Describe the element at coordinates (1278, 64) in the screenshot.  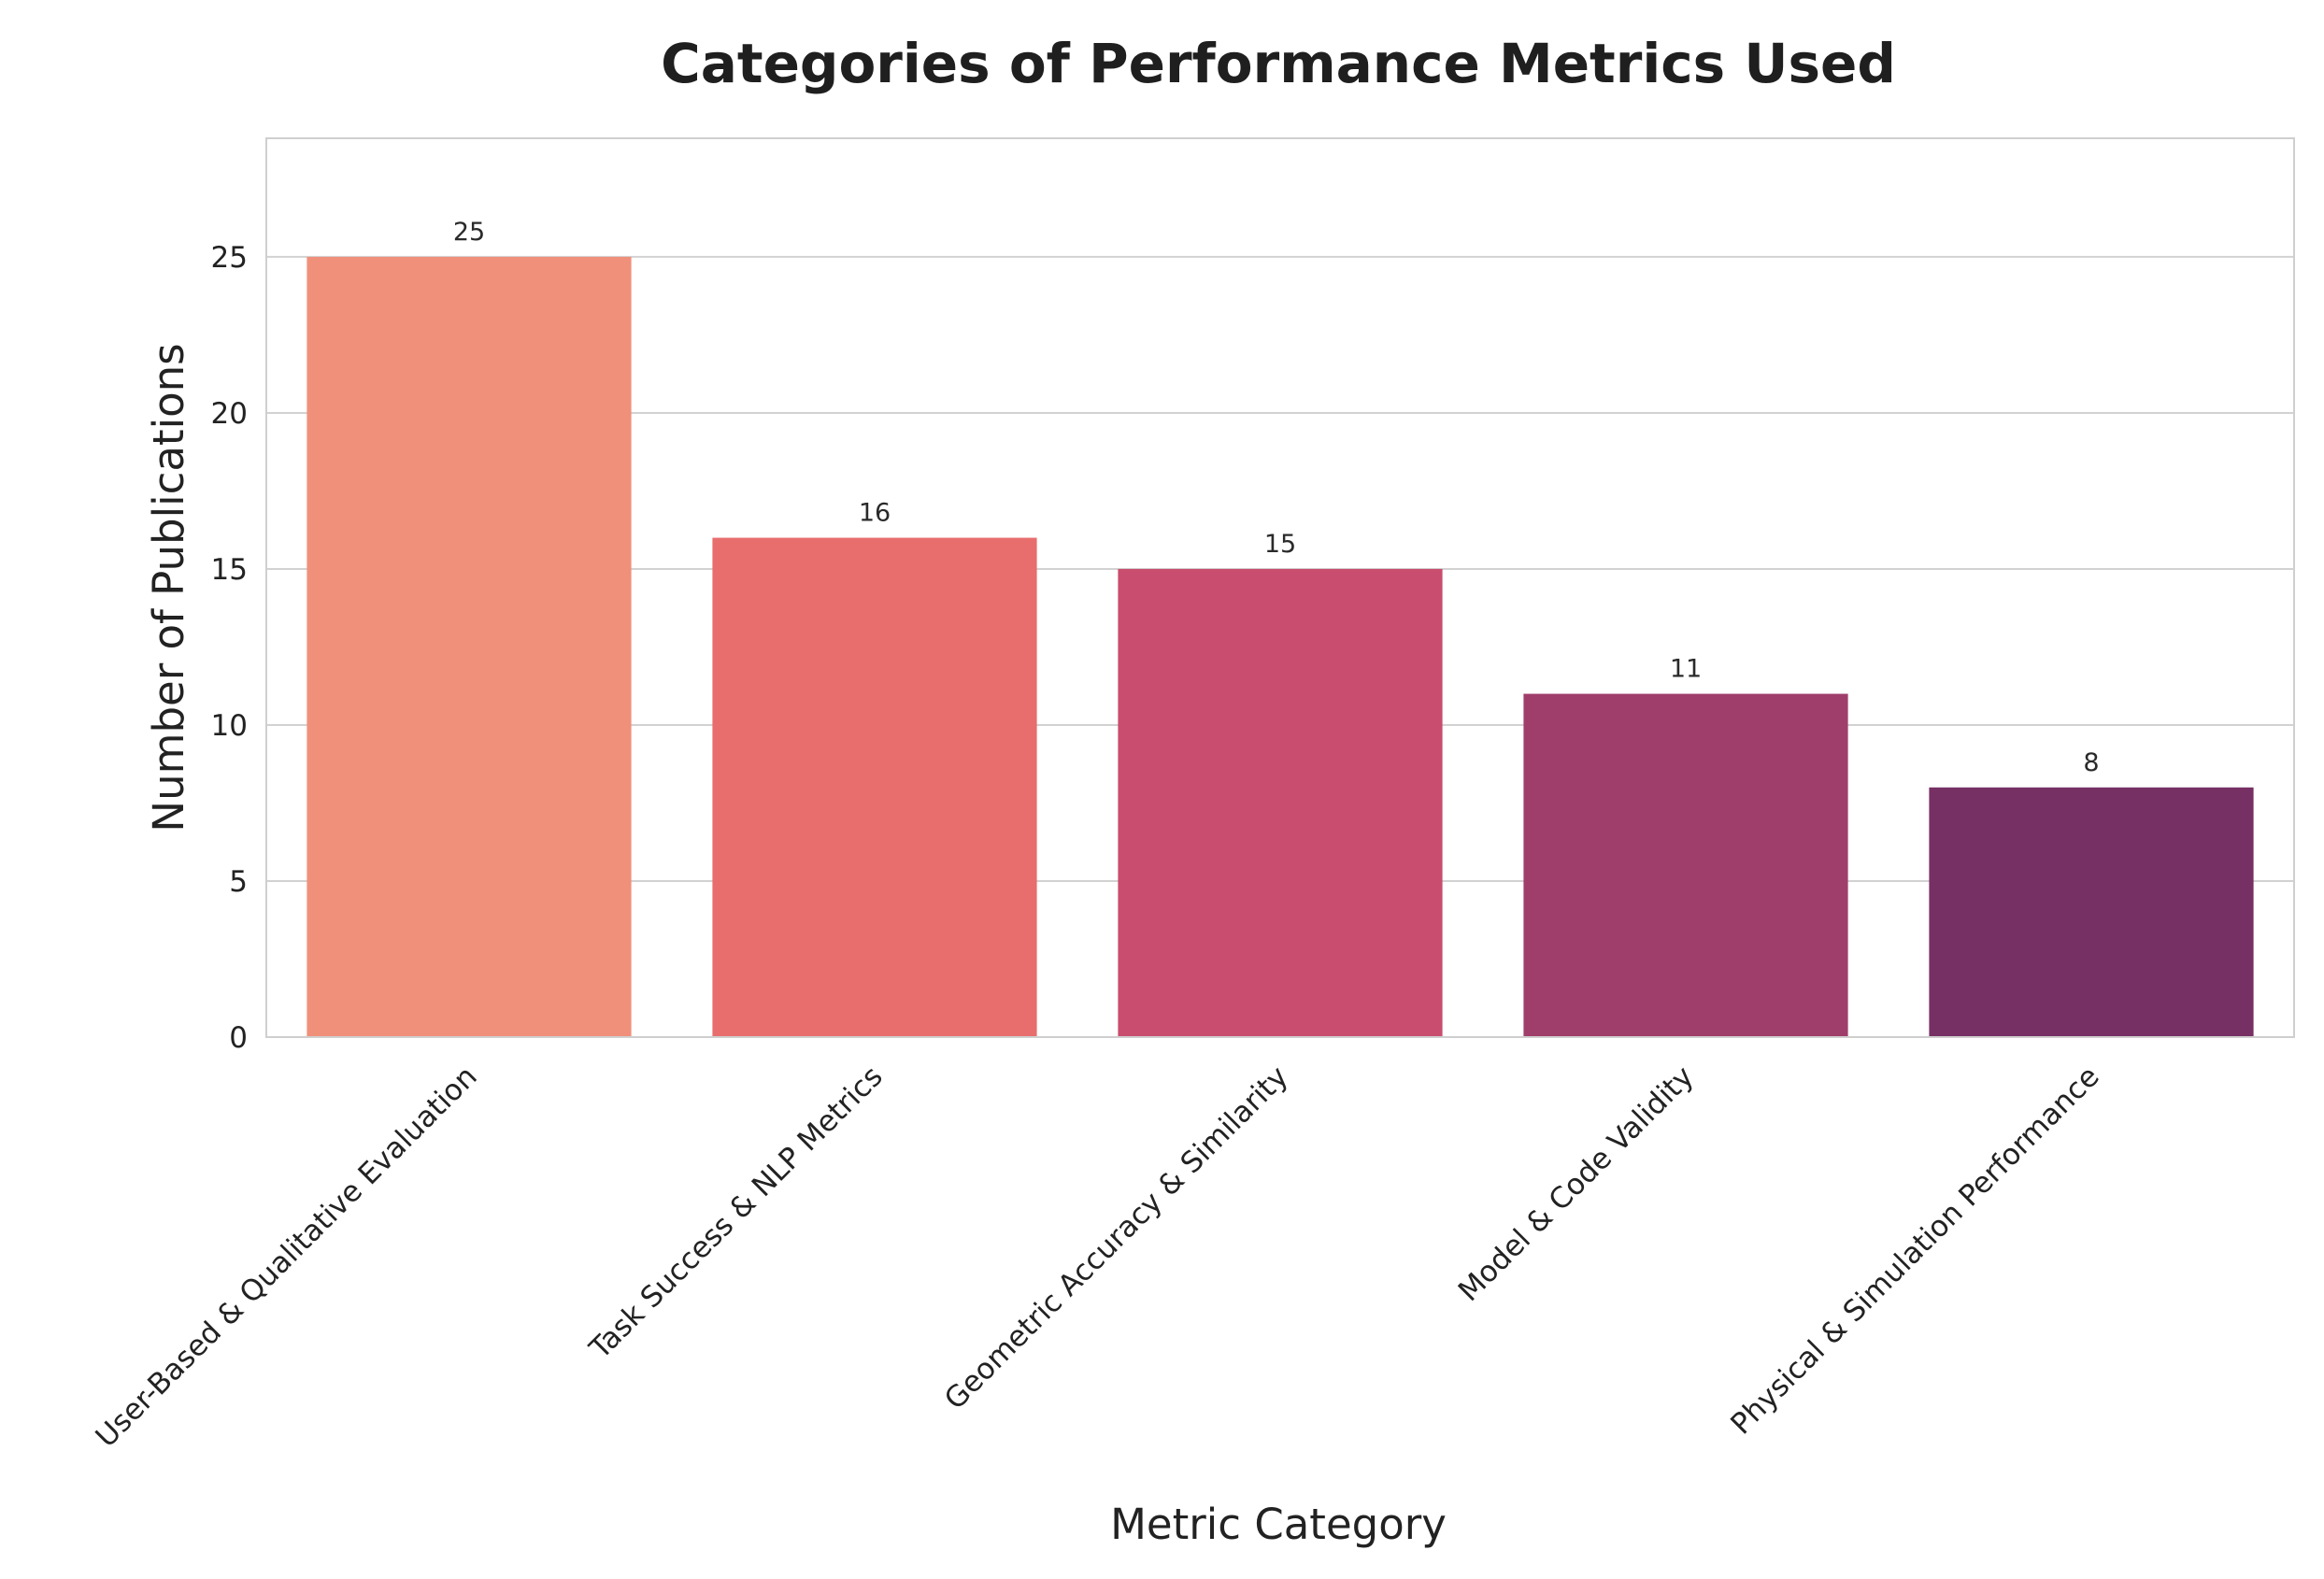
I see `chart-title: Categories of Performance Metrics Used` at that location.